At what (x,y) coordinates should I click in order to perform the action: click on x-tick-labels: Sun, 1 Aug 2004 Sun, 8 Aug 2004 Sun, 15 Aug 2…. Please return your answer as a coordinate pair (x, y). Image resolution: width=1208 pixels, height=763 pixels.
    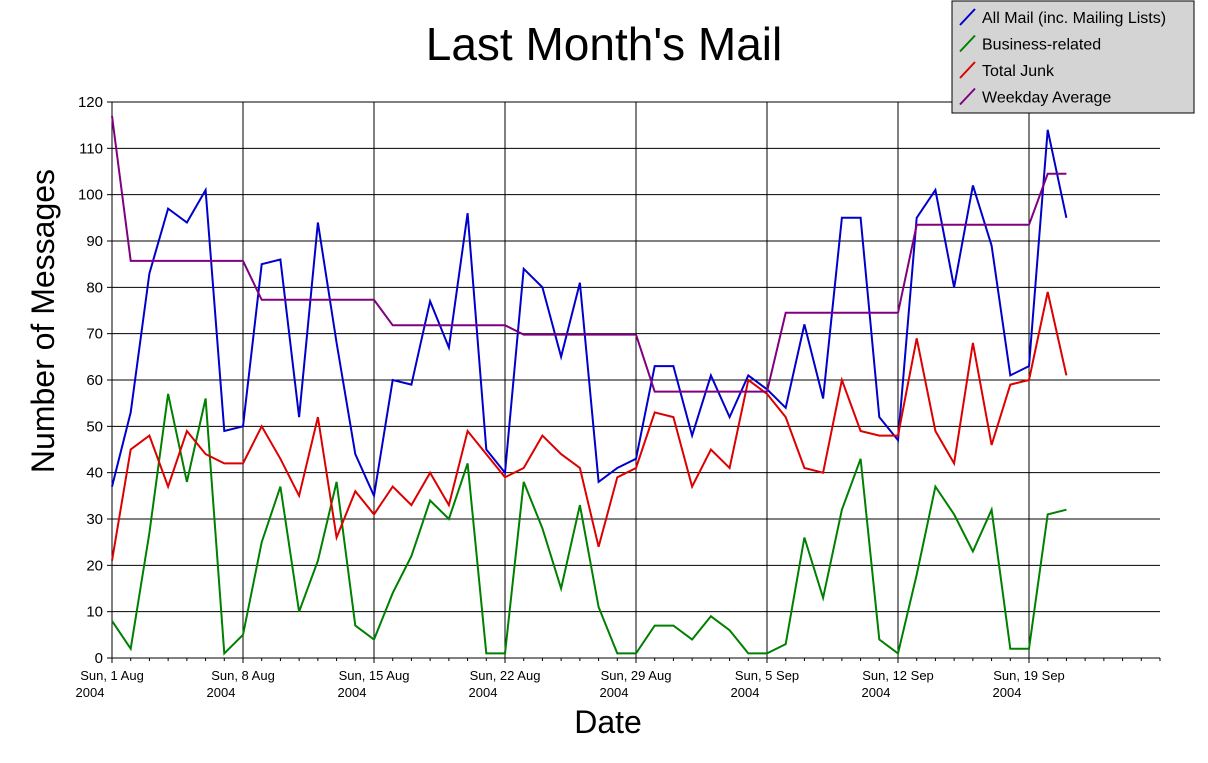
    Looking at the image, I should click on (570, 684).